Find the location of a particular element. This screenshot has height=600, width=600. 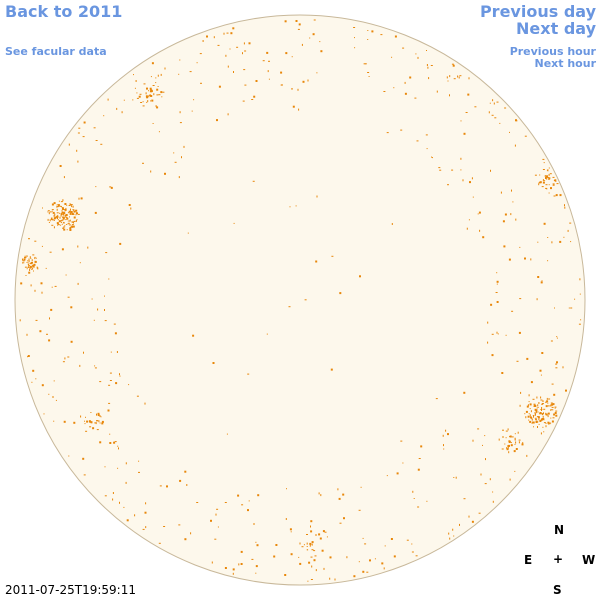

next-hour-link: Next hour is located at coordinates (565, 63).